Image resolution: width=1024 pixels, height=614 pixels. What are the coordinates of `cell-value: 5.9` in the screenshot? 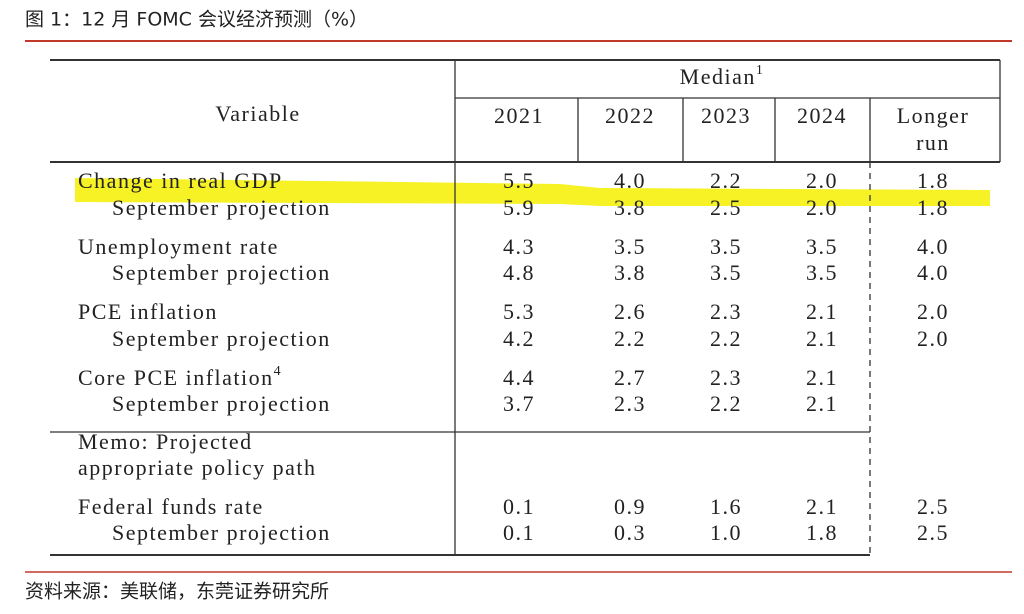 It's located at (519, 207).